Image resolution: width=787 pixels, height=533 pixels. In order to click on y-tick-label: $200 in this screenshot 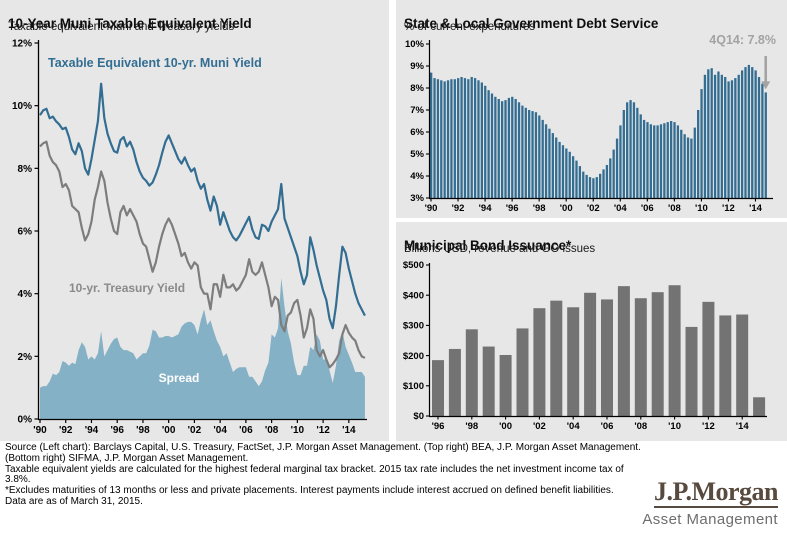, I will do `click(413, 356)`.